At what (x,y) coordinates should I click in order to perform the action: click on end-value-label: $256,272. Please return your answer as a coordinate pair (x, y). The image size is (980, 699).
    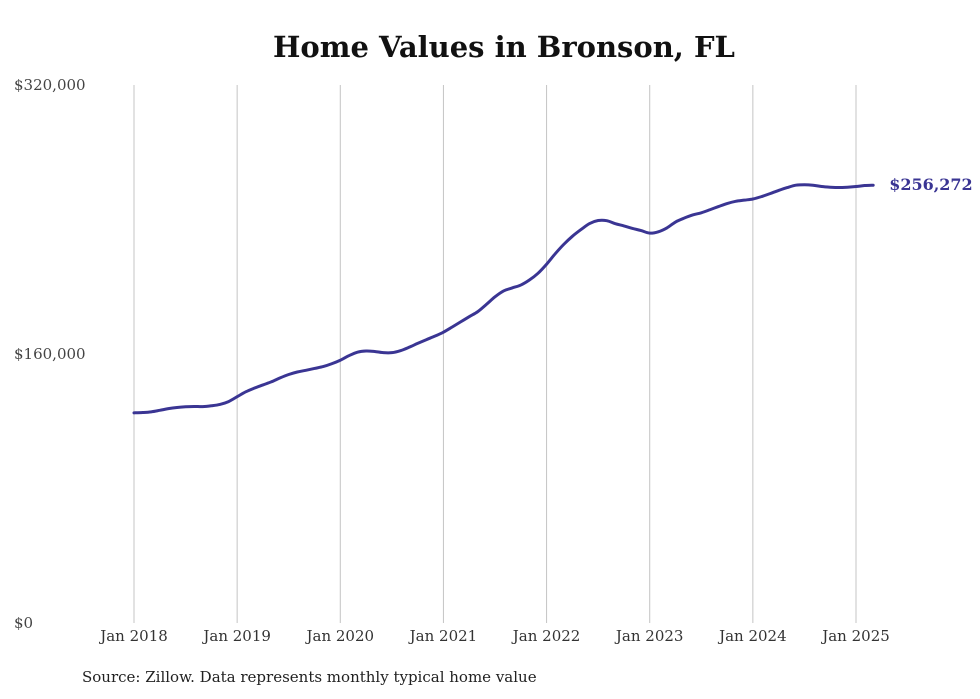
    Looking at the image, I should click on (931, 184).